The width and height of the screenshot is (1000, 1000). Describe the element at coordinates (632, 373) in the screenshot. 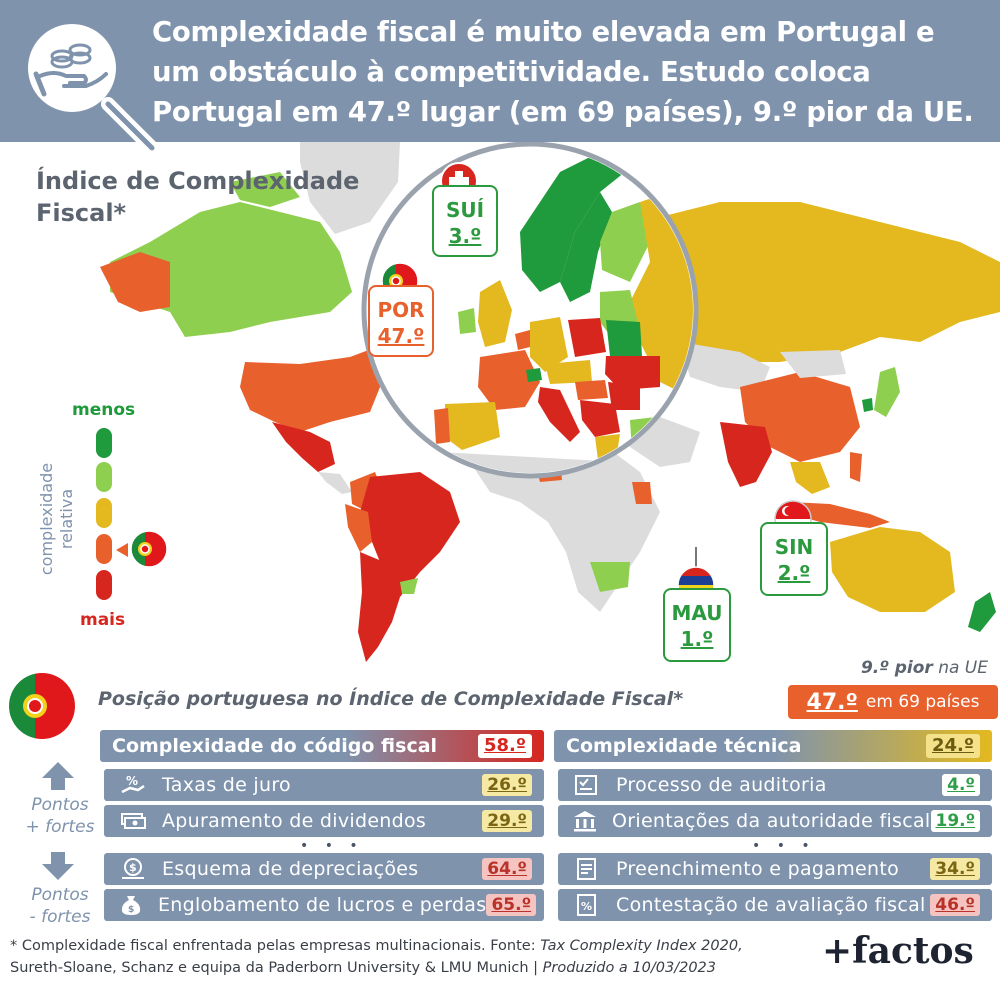

I see `ukraine-region` at that location.